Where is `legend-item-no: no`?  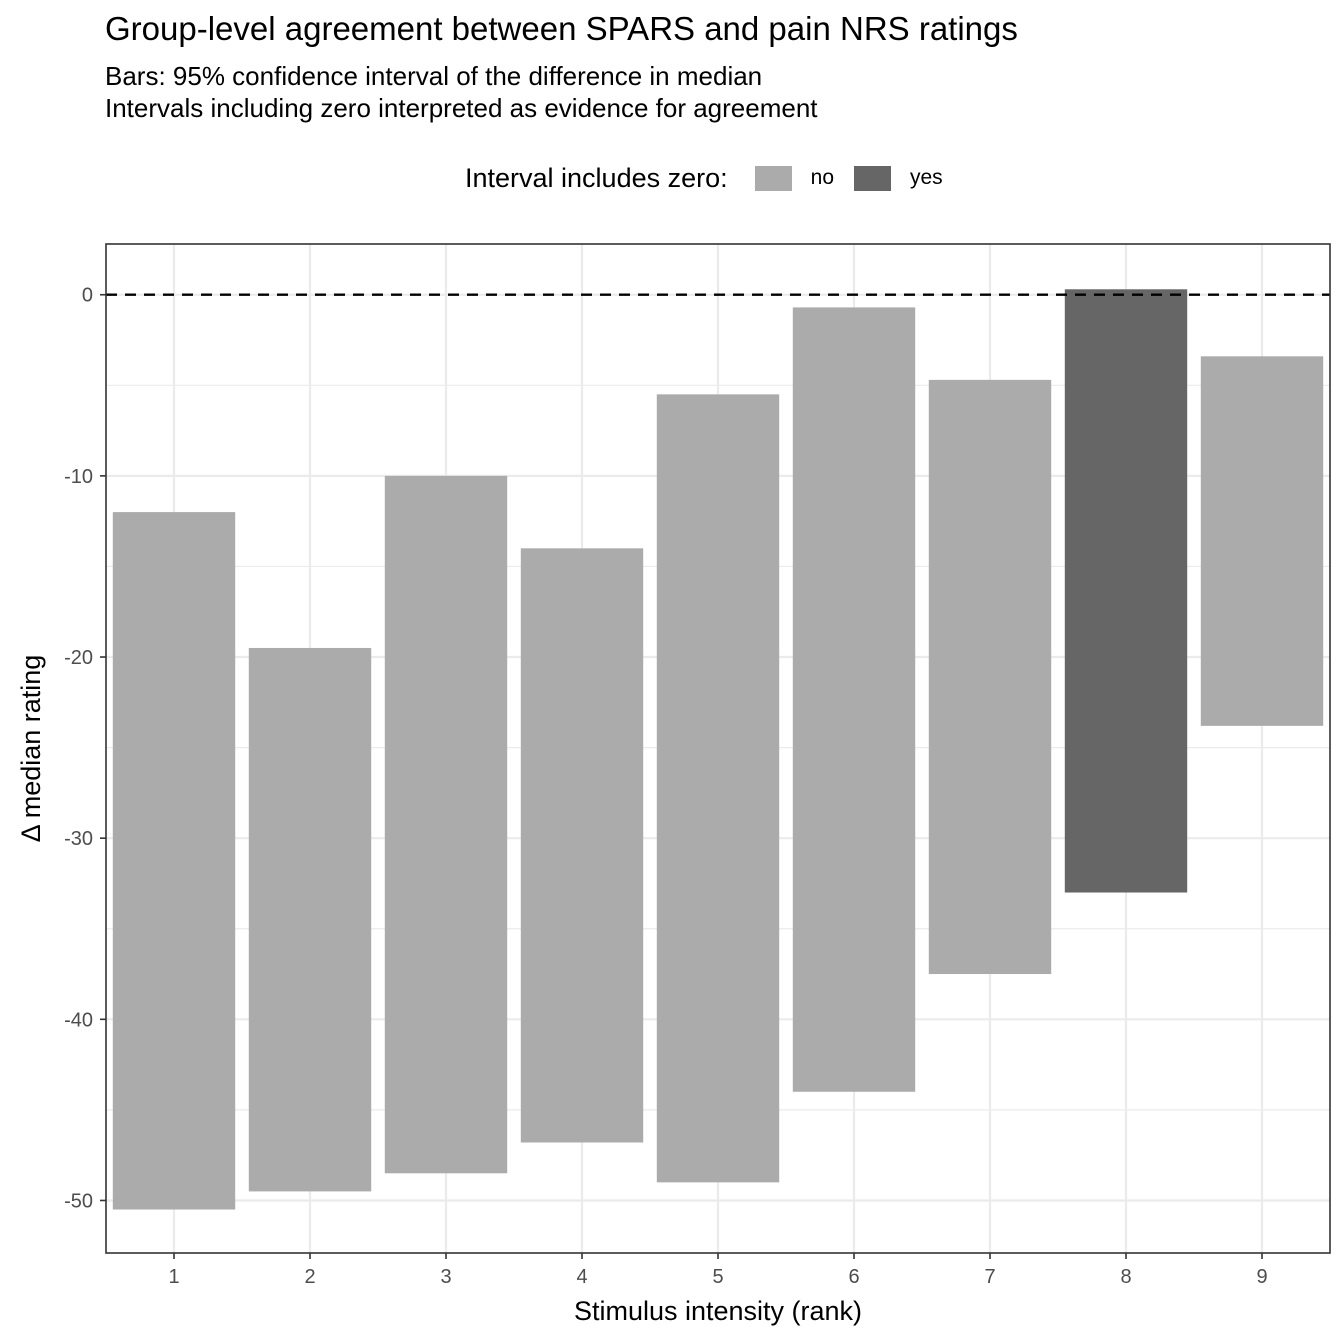 legend-item-no: no is located at coordinates (794, 178).